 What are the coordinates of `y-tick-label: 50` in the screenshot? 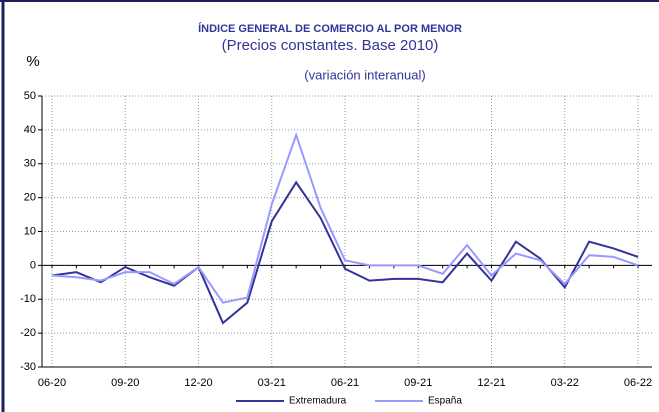 It's located at (30, 96).